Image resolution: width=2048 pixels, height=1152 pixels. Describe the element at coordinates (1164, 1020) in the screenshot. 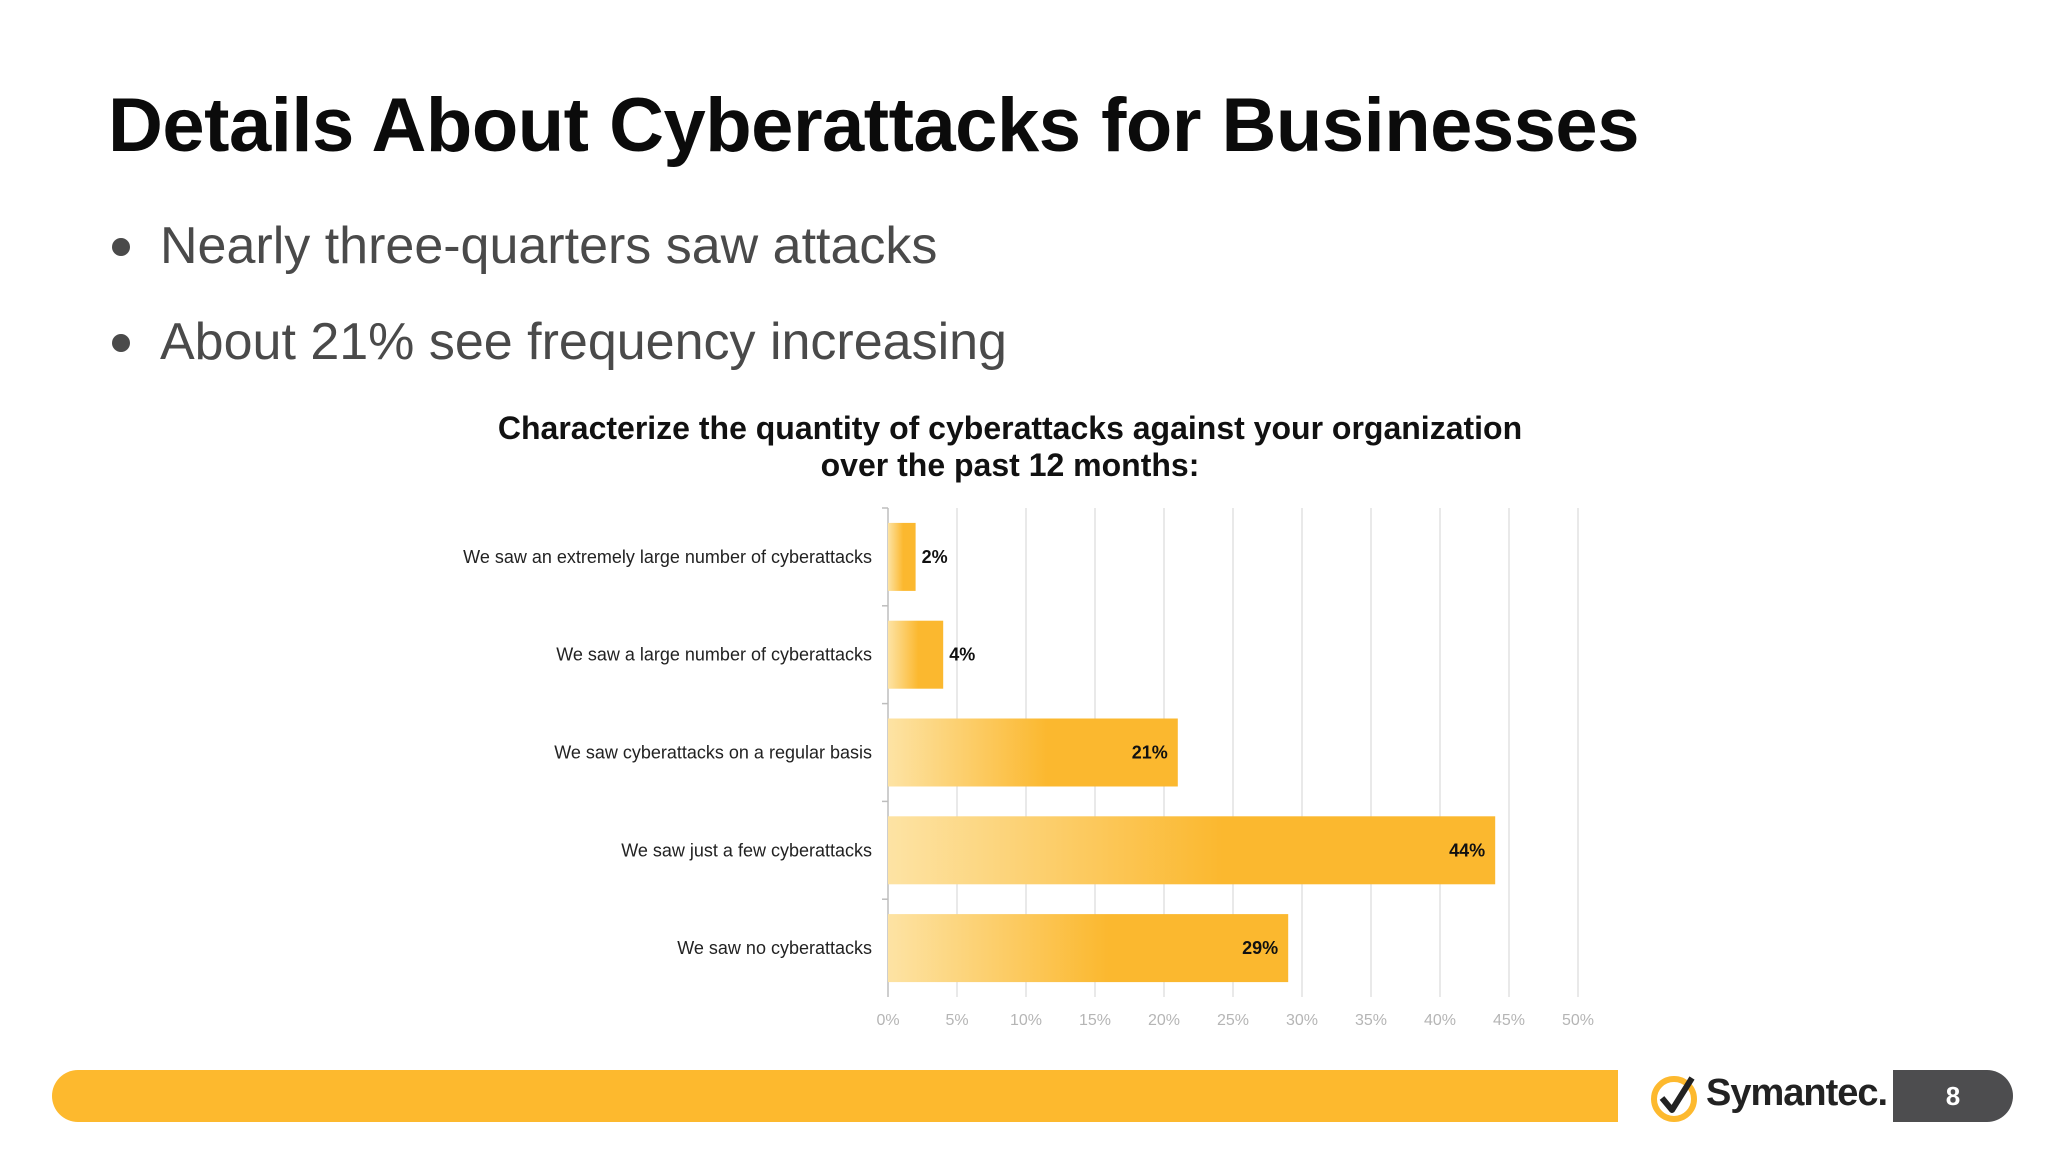

I see `x-tick-label: 20%` at that location.